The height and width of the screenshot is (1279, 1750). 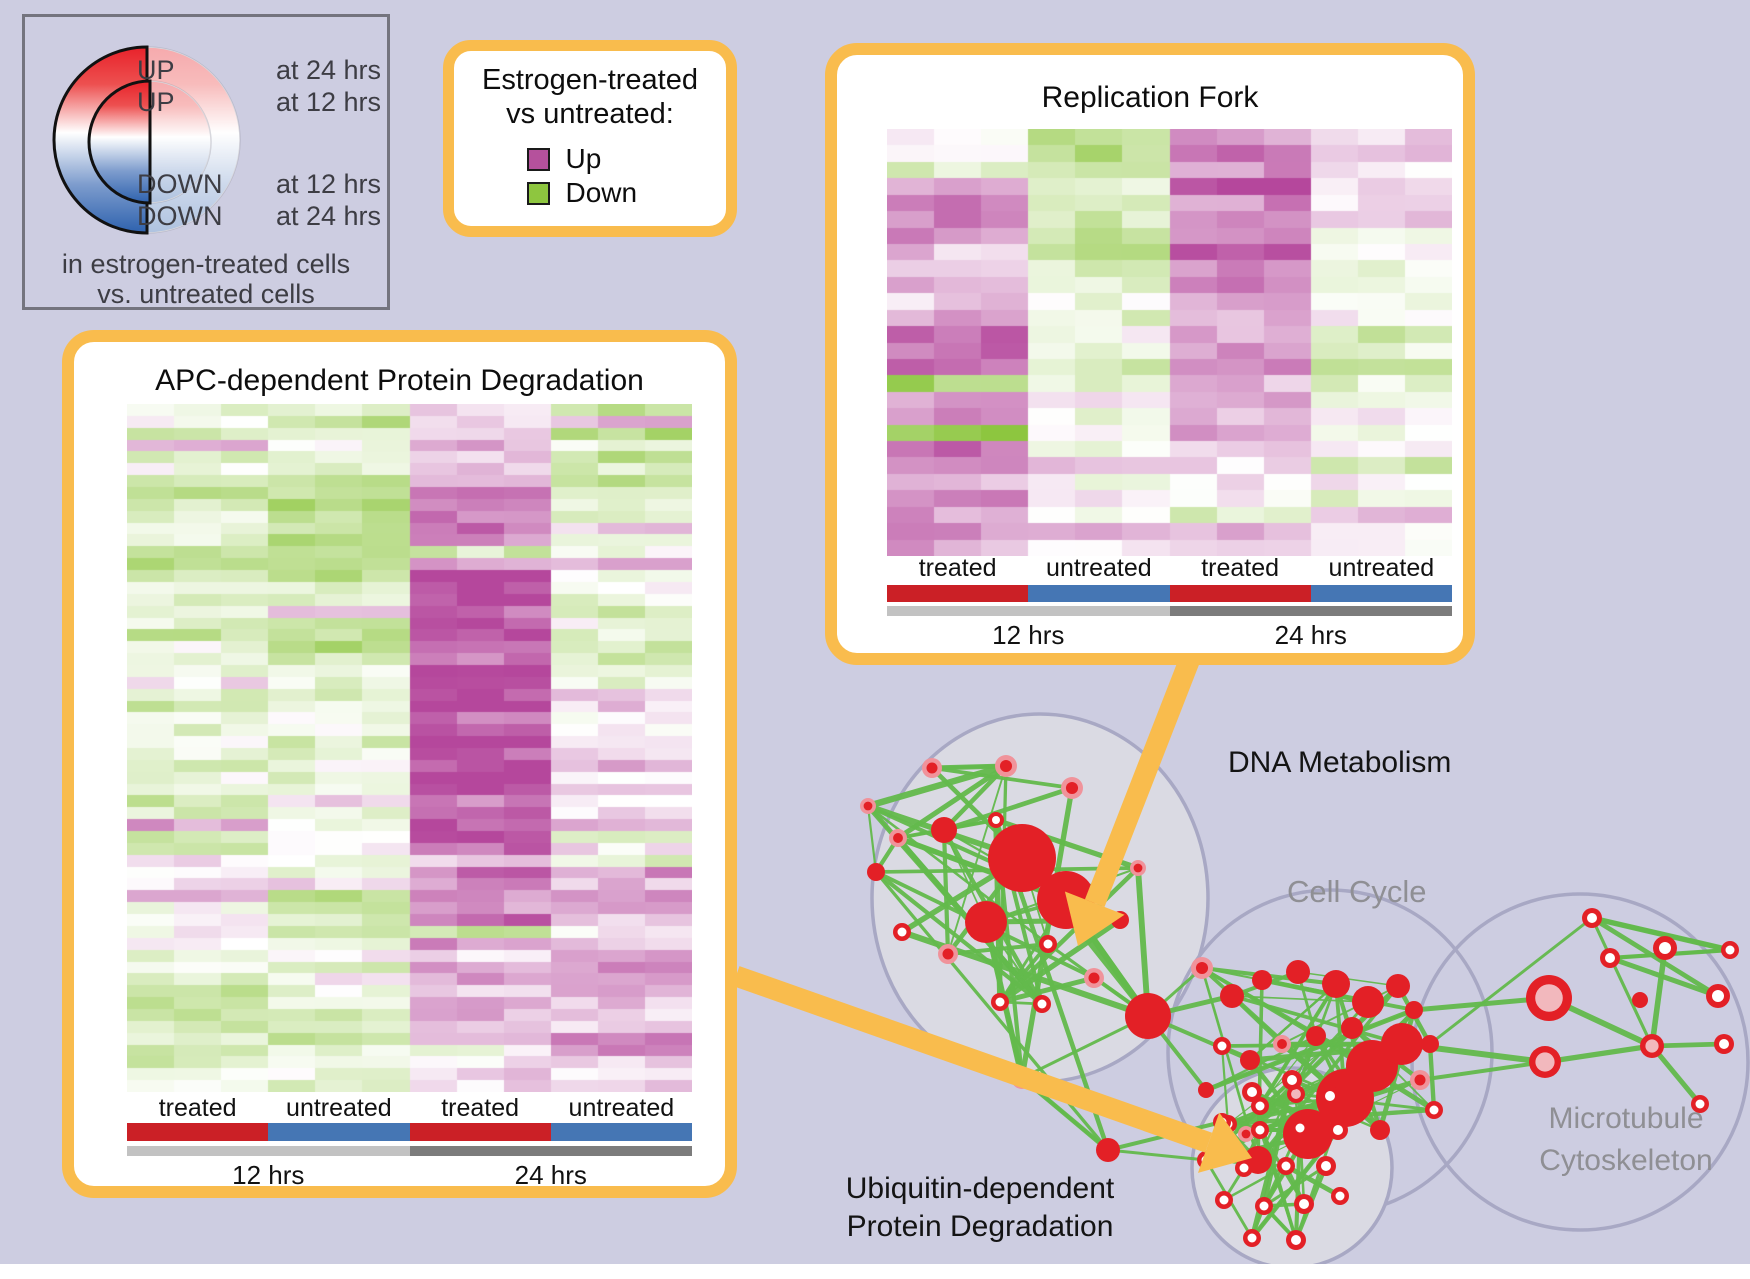 I want to click on legend-item-up: Up, so click(x=590, y=159).